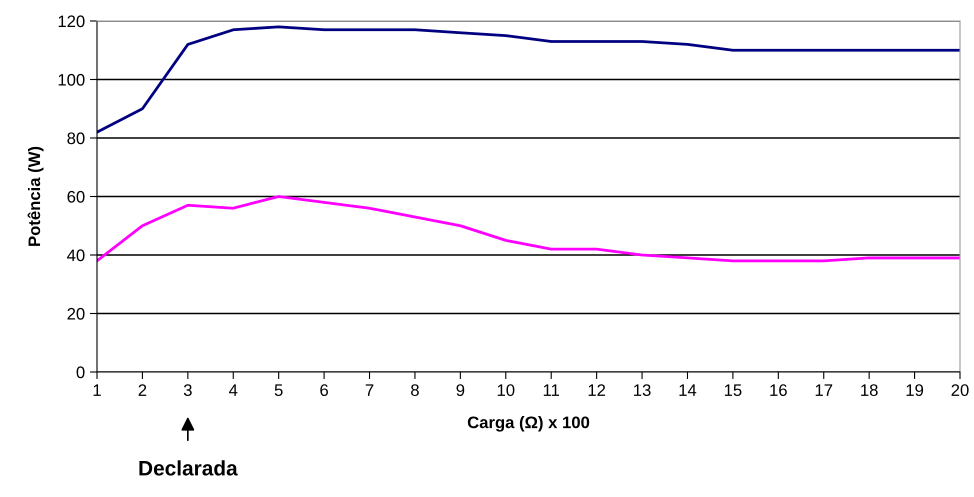 The width and height of the screenshot is (974, 497). What do you see at coordinates (960, 390) in the screenshot?
I see `x-tick-label: 20` at bounding box center [960, 390].